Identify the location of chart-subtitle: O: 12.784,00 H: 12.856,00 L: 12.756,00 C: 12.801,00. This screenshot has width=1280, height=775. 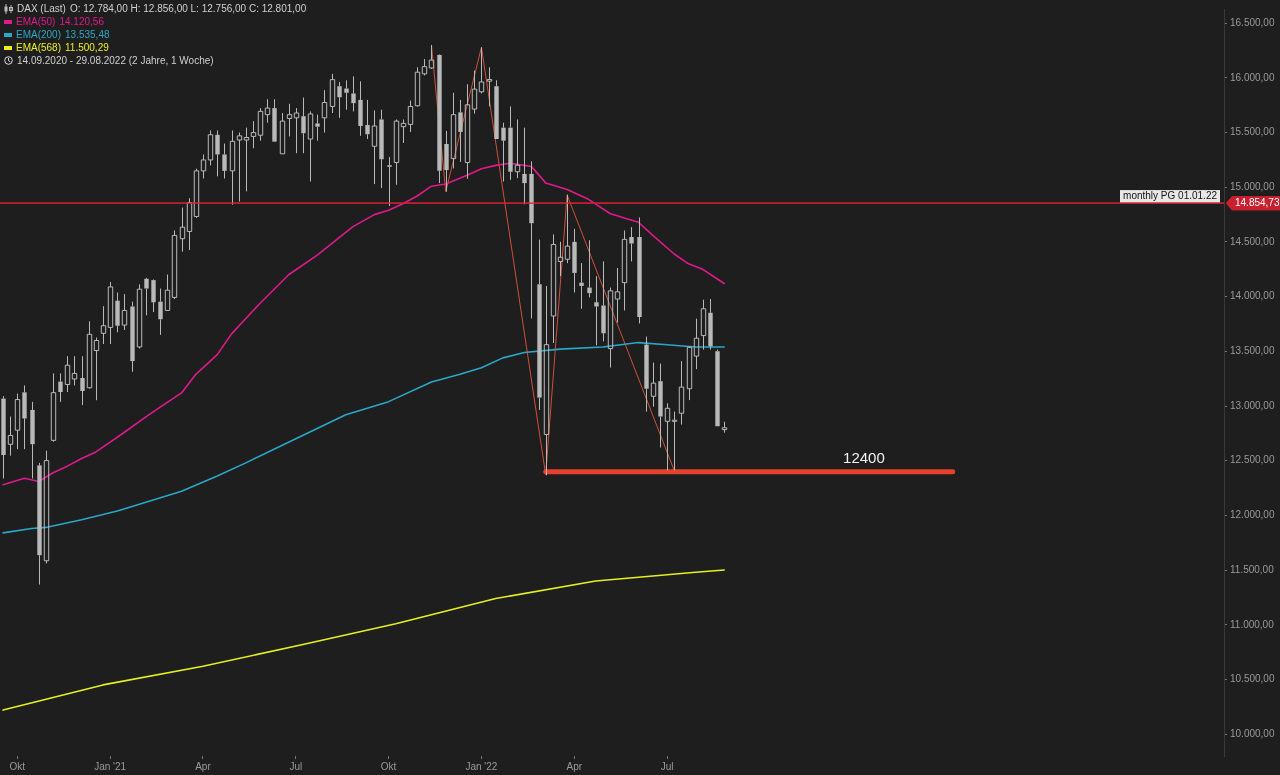
(188, 8).